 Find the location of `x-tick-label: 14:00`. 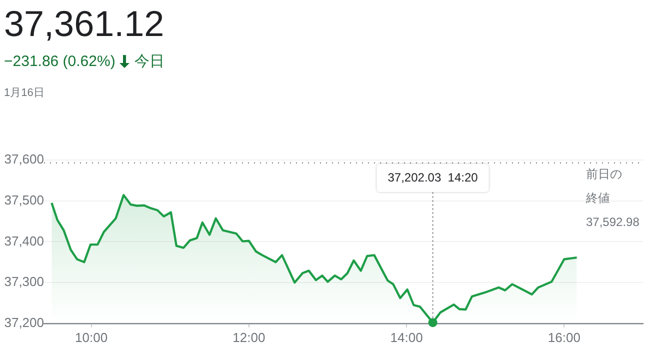

x-tick-label: 14:00 is located at coordinates (406, 337).